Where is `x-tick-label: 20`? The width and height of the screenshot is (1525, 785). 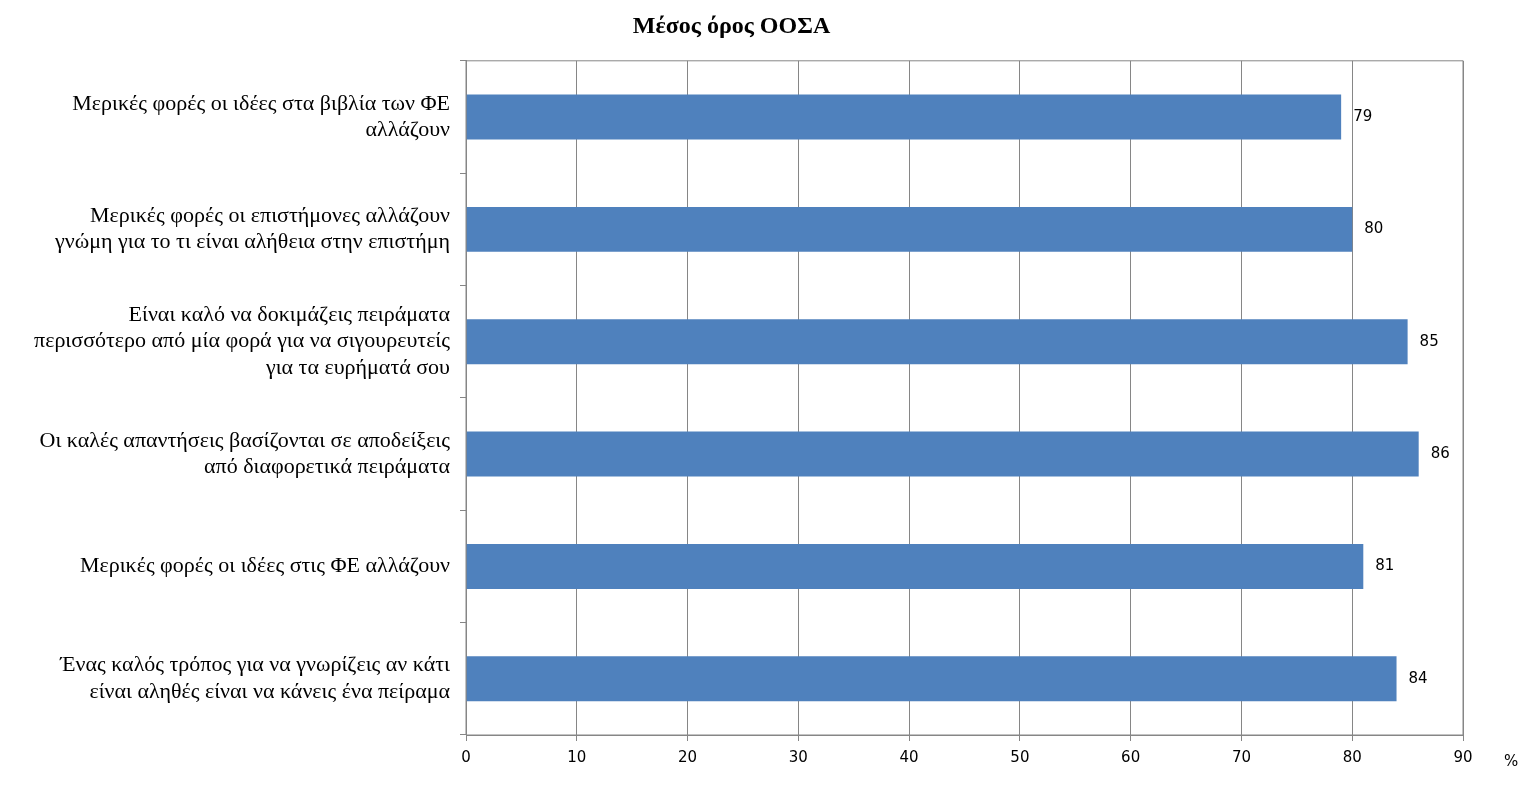
x-tick-label: 20 is located at coordinates (688, 756).